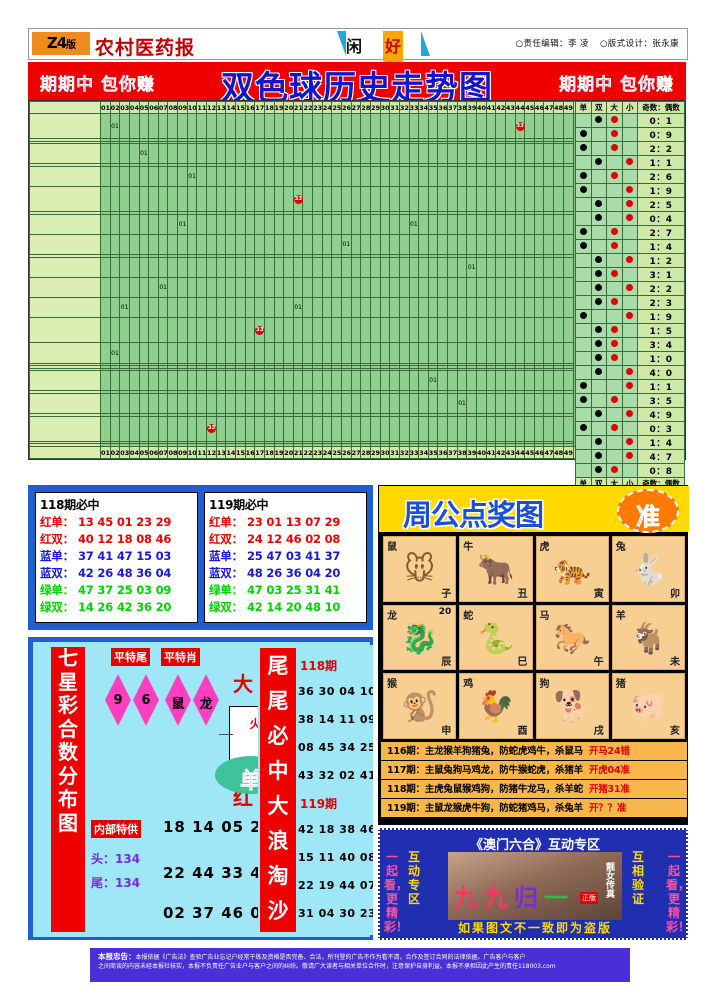 The width and height of the screenshot is (714, 1008). What do you see at coordinates (630, 344) in the screenshot?
I see `stat-row: 3：4` at bounding box center [630, 344].